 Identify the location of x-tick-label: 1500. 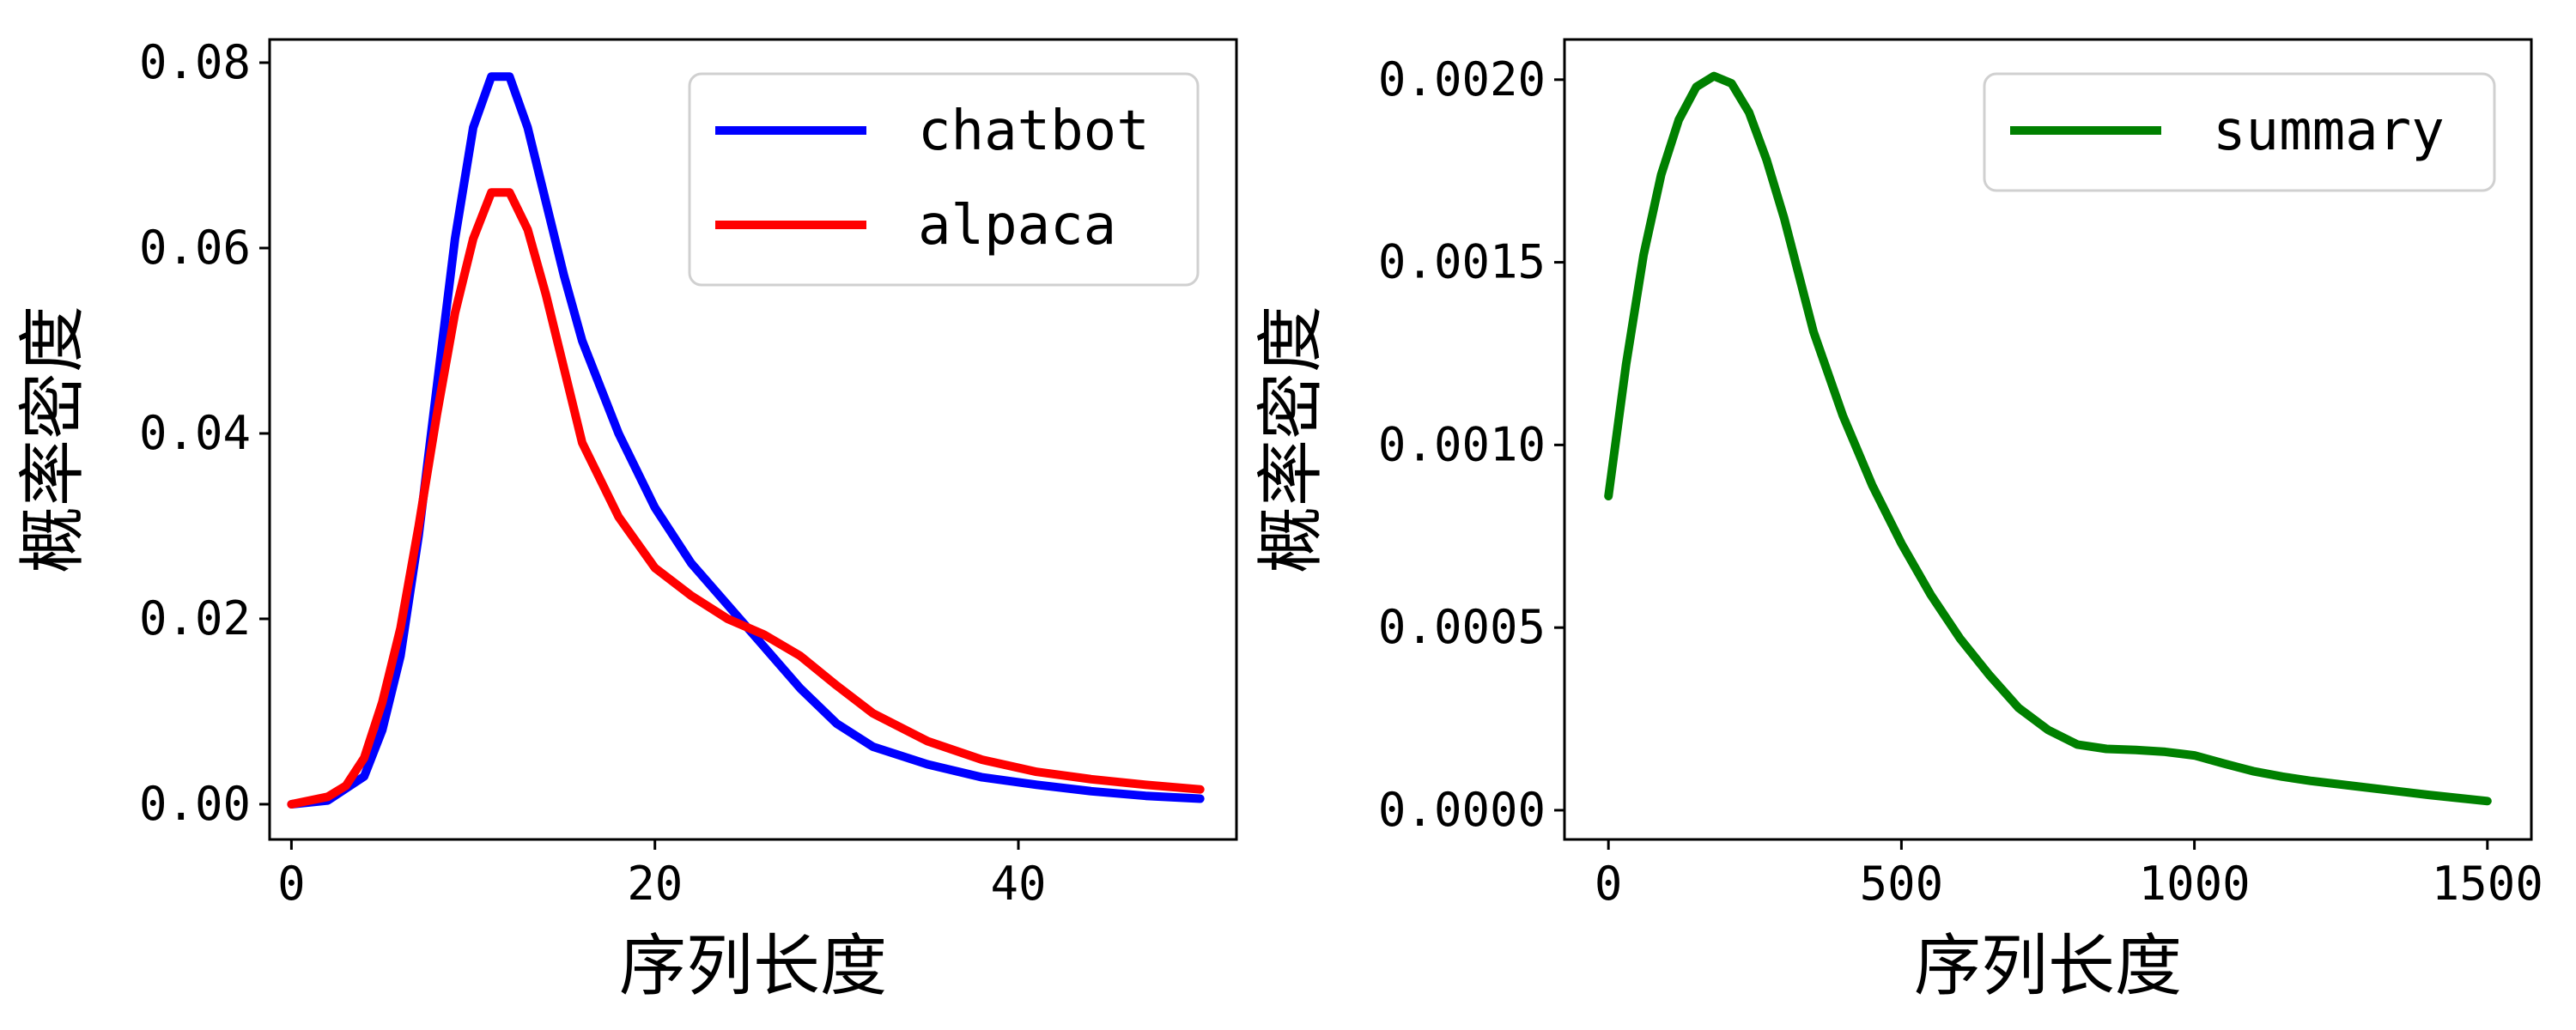
(2487, 884).